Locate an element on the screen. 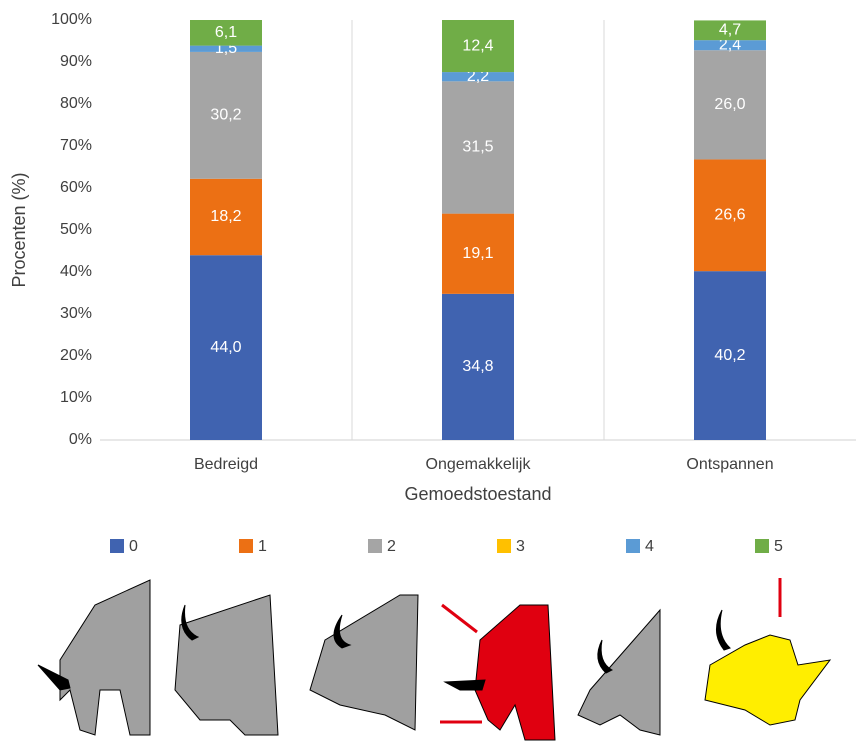 The width and height of the screenshot is (860, 746). data-label: 26,6 is located at coordinates (729, 215).